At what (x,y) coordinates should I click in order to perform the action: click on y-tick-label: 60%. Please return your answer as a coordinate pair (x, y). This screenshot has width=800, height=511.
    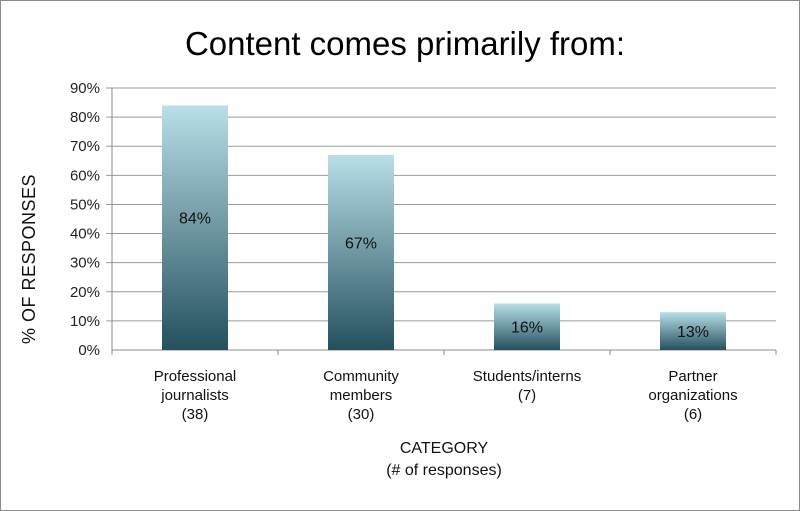
    Looking at the image, I should click on (85, 175).